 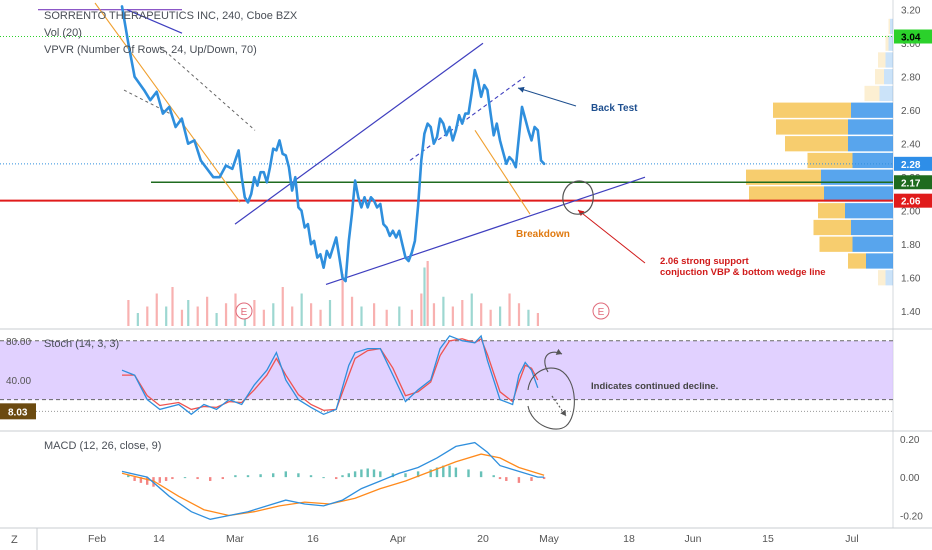 I want to click on decline-note: Indicates continued decline., so click(x=654, y=386).